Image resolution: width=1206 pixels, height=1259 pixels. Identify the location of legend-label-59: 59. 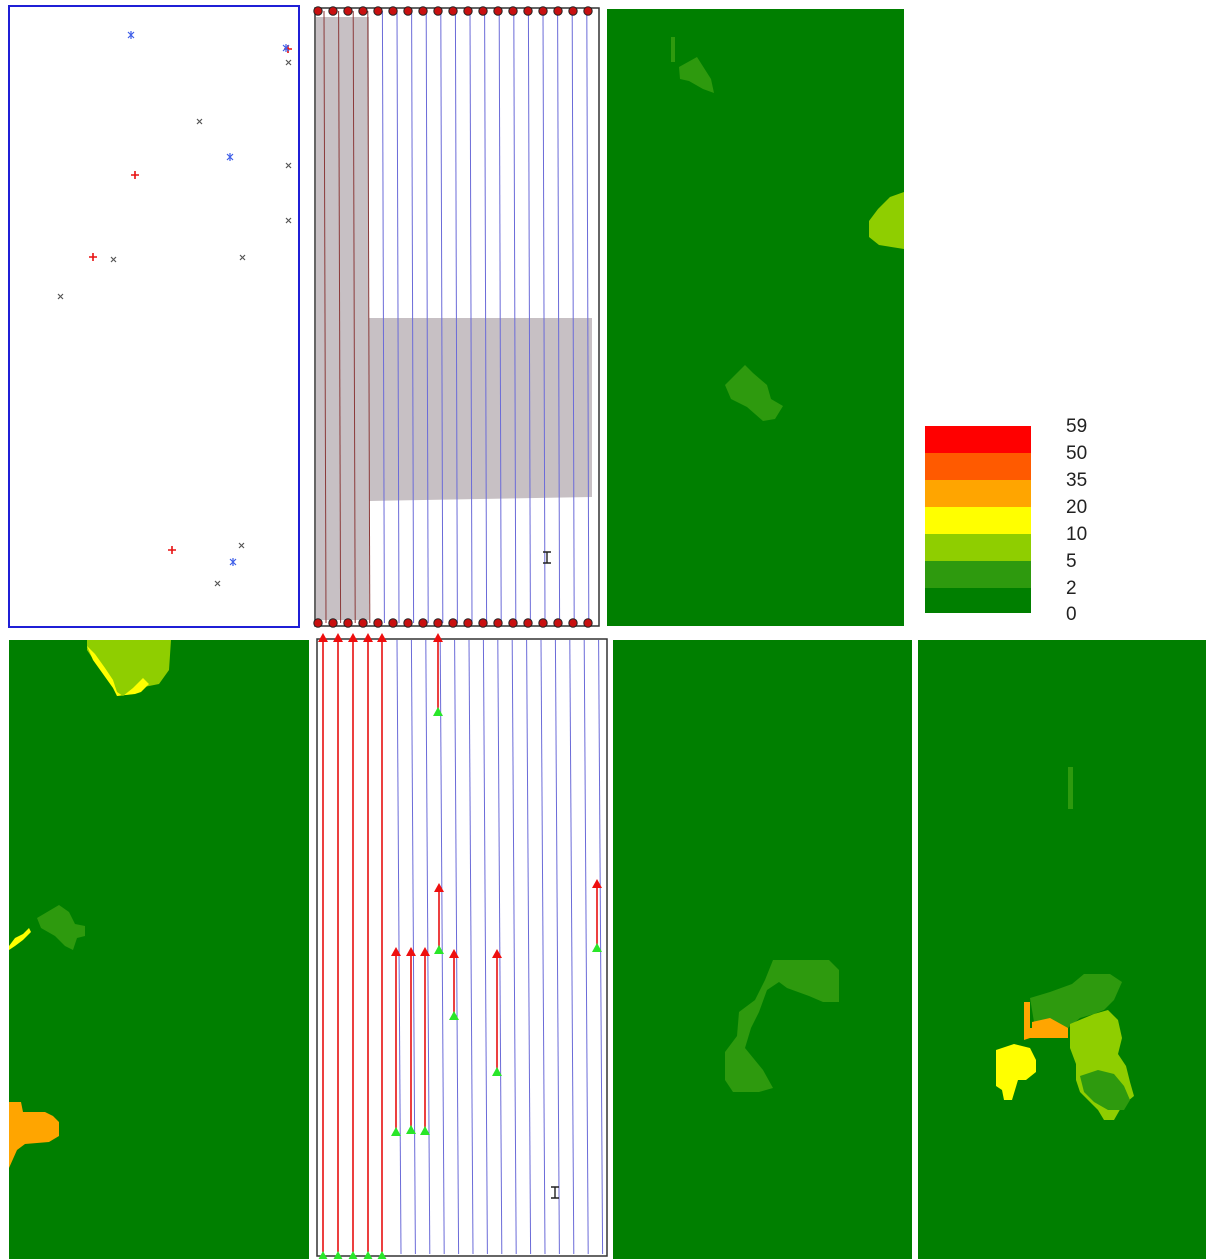
(1077, 426).